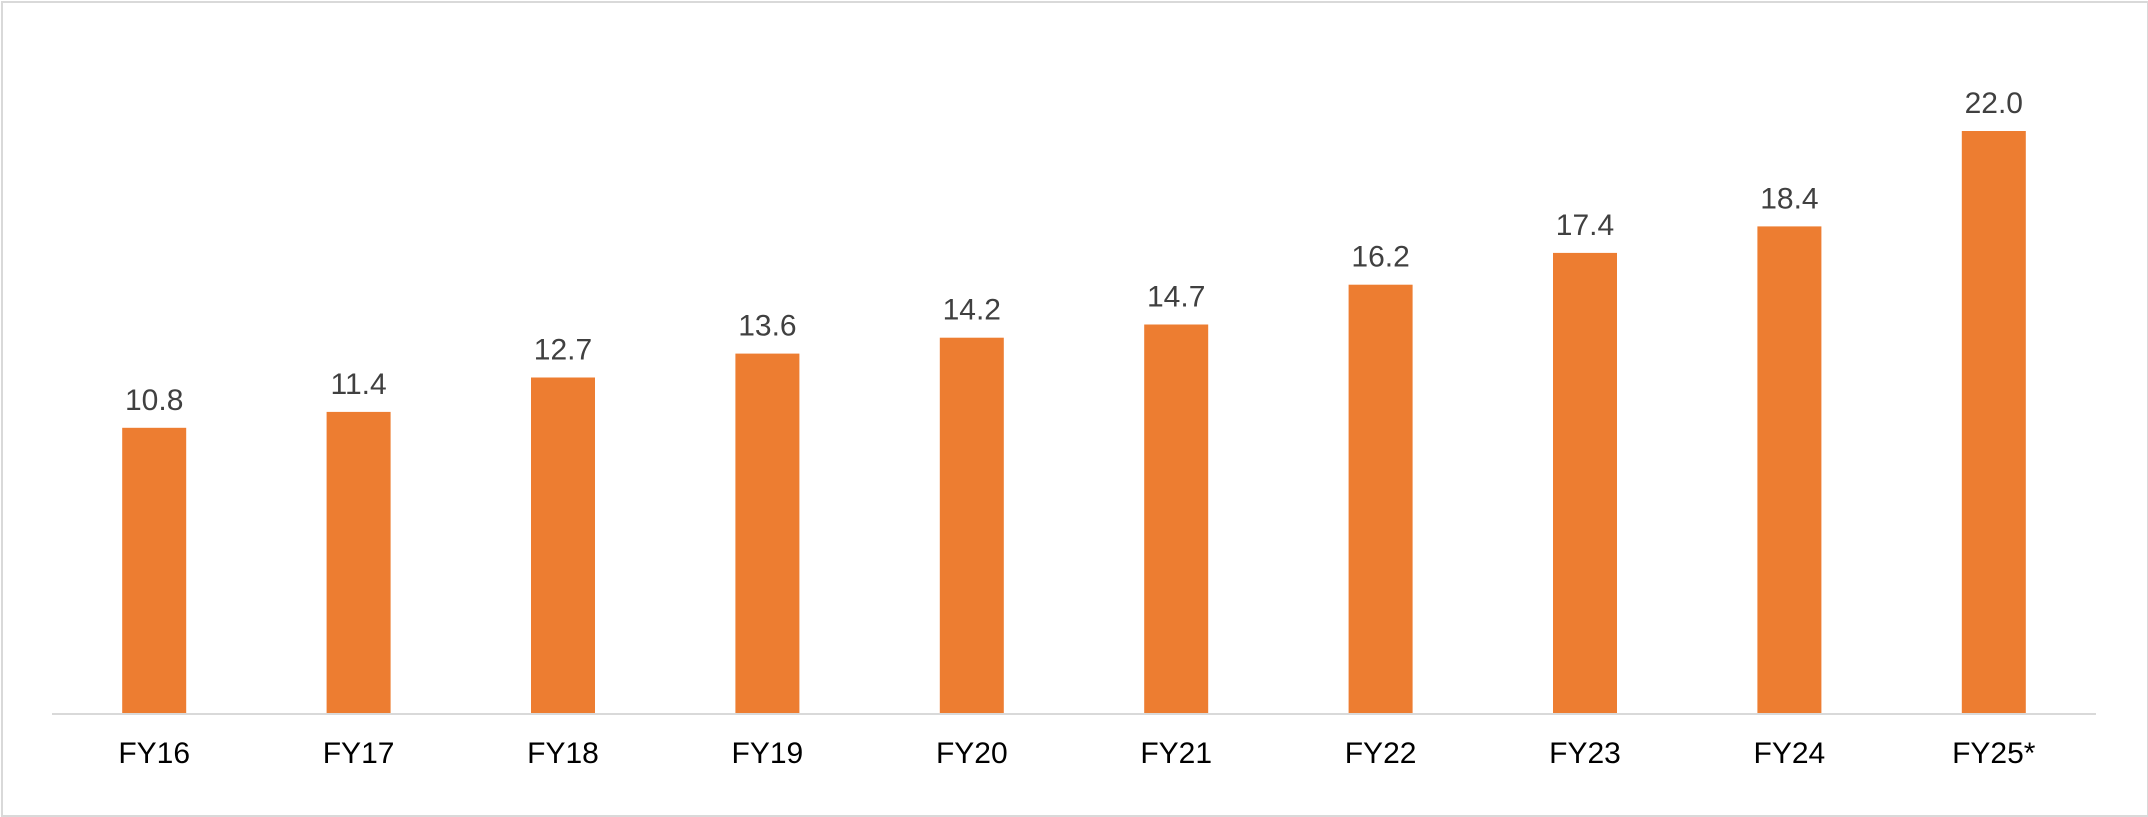 This screenshot has width=2148, height=817. What do you see at coordinates (1993, 422) in the screenshot?
I see `bar-fy25` at bounding box center [1993, 422].